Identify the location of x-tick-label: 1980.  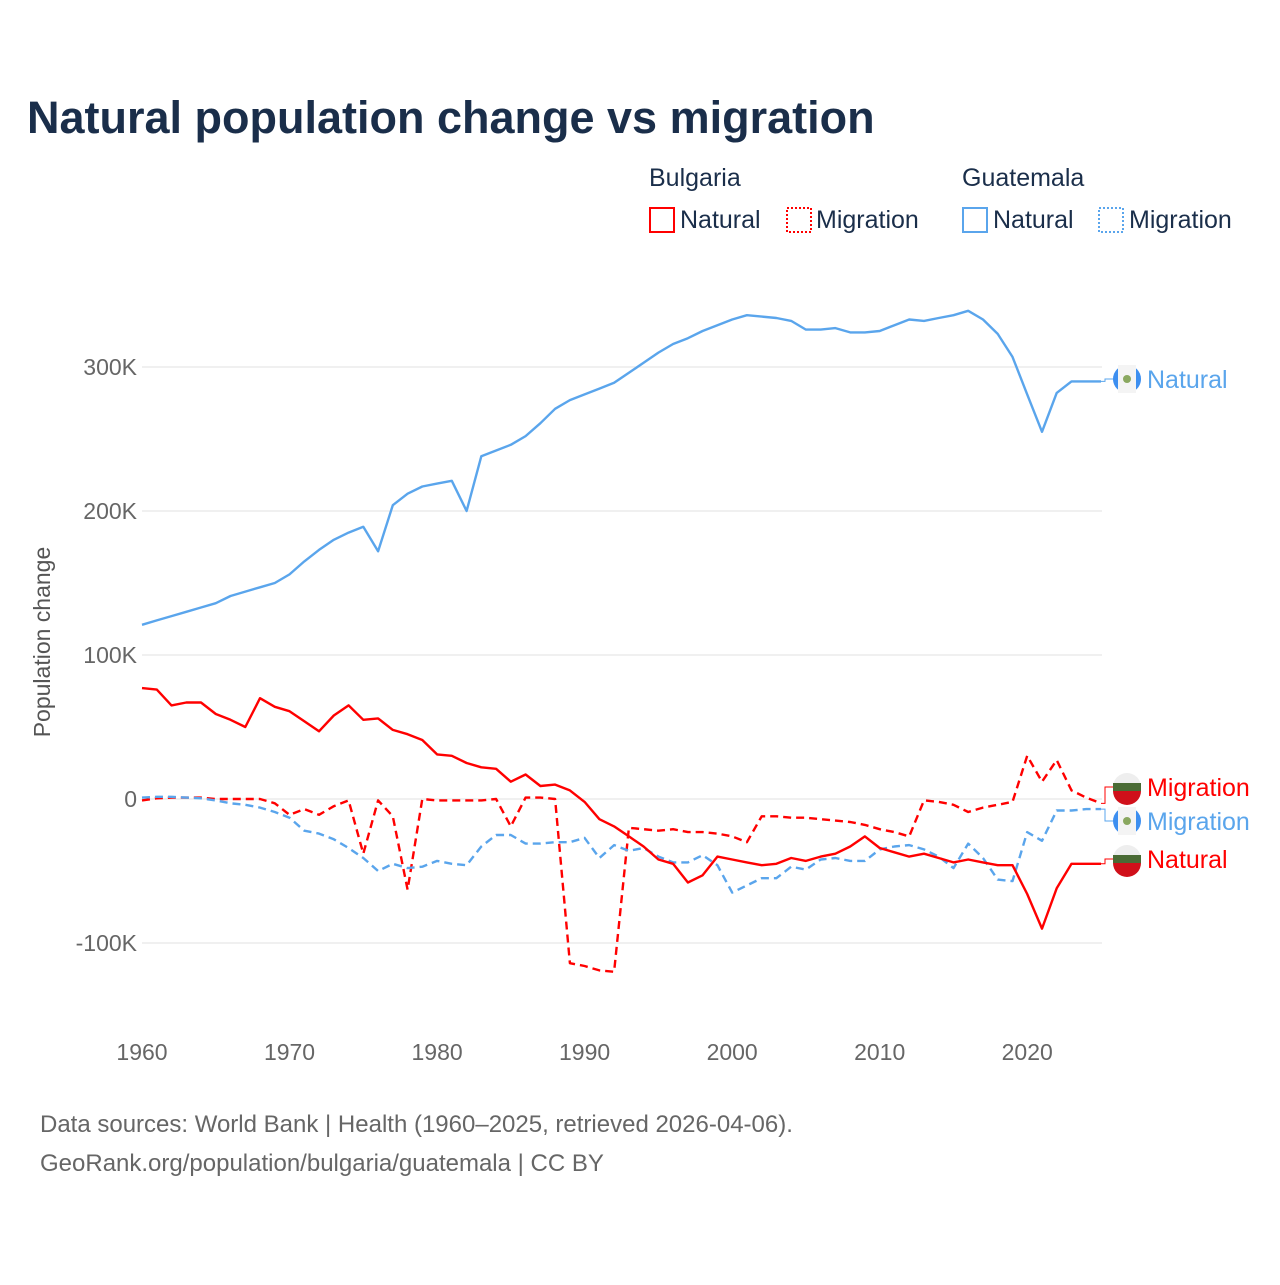
(436, 1052).